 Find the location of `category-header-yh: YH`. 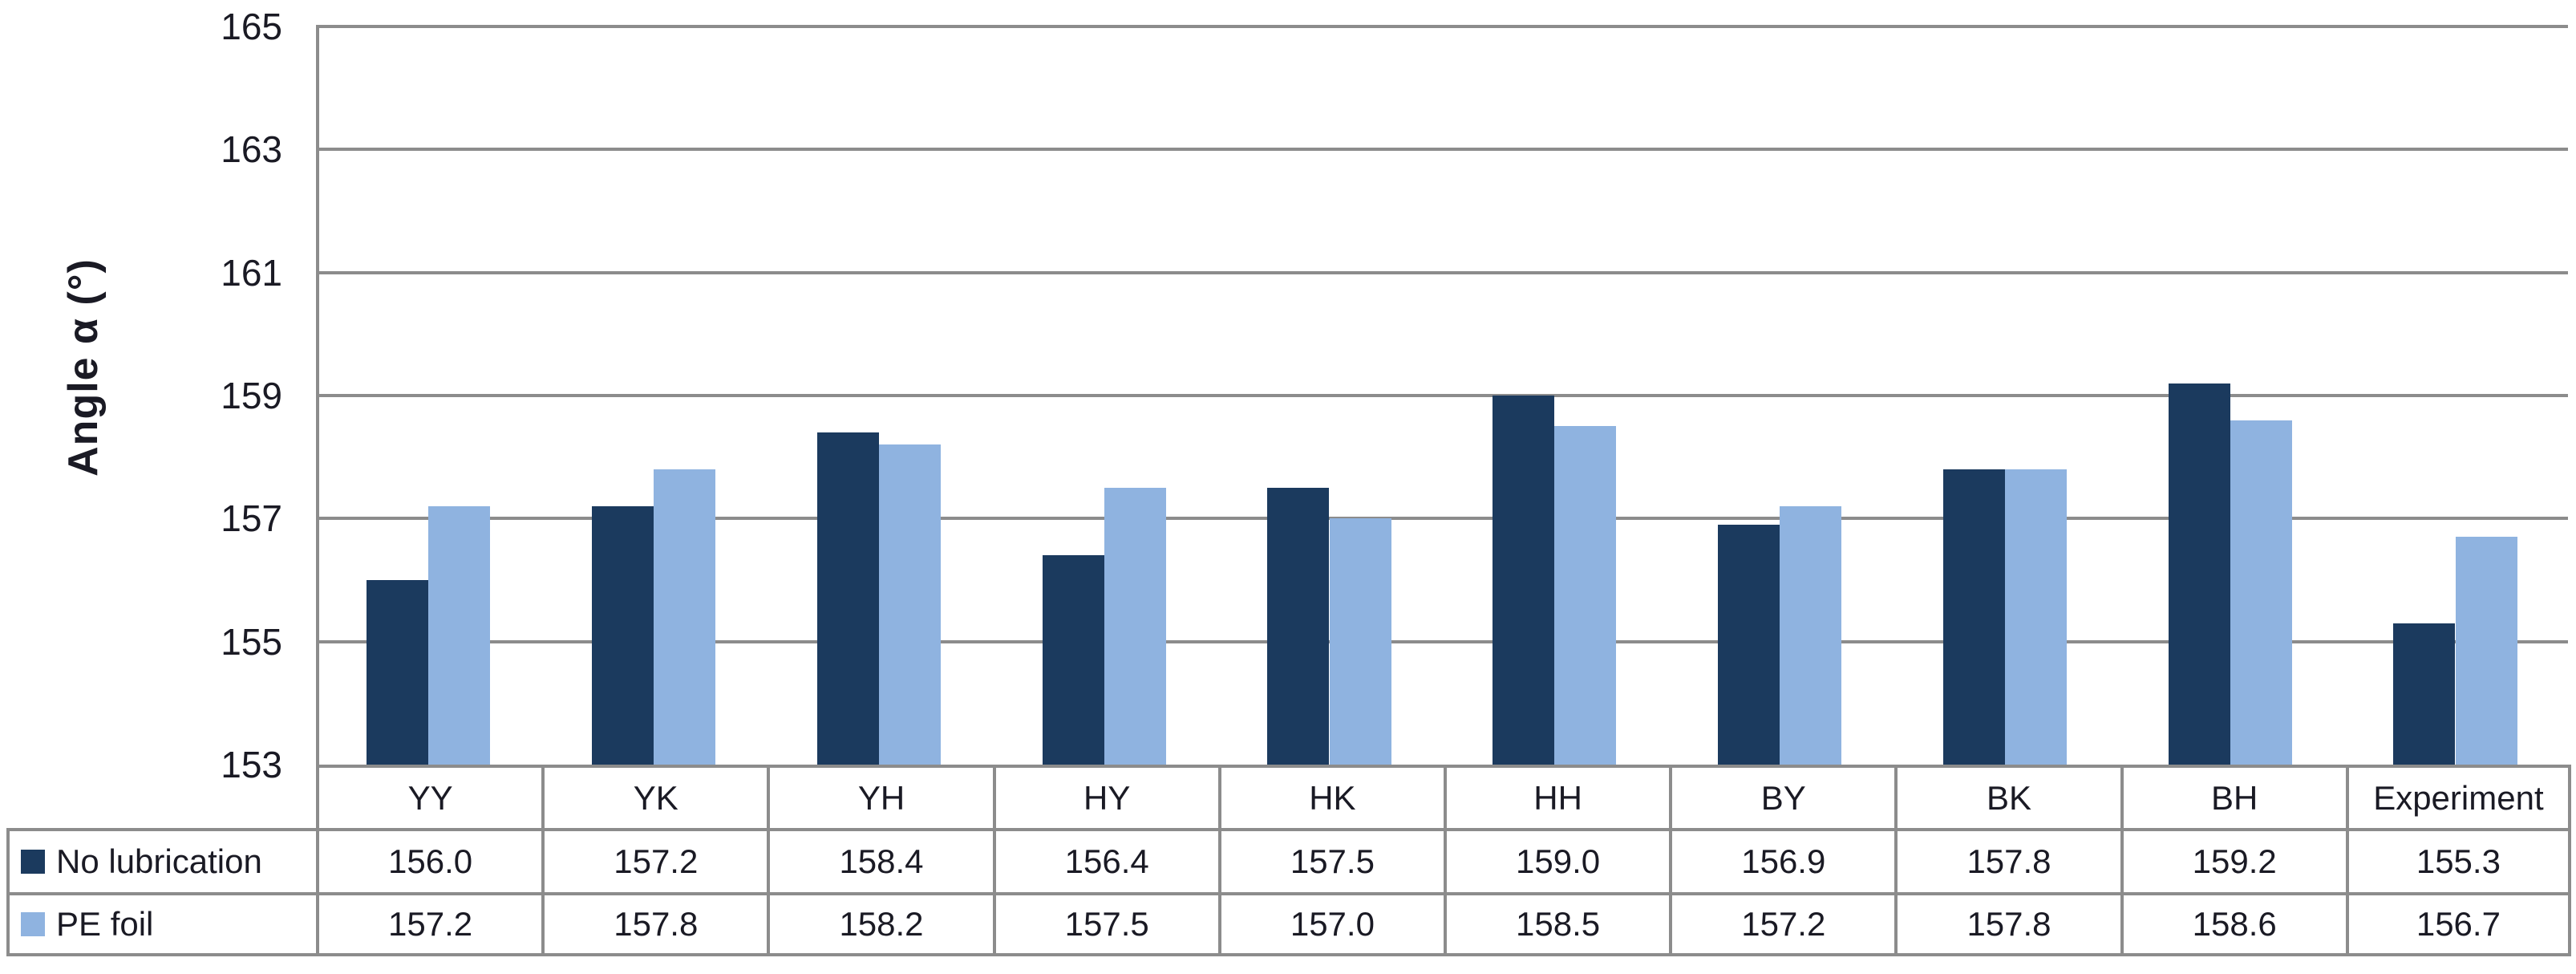

category-header-yh: YH is located at coordinates (880, 797).